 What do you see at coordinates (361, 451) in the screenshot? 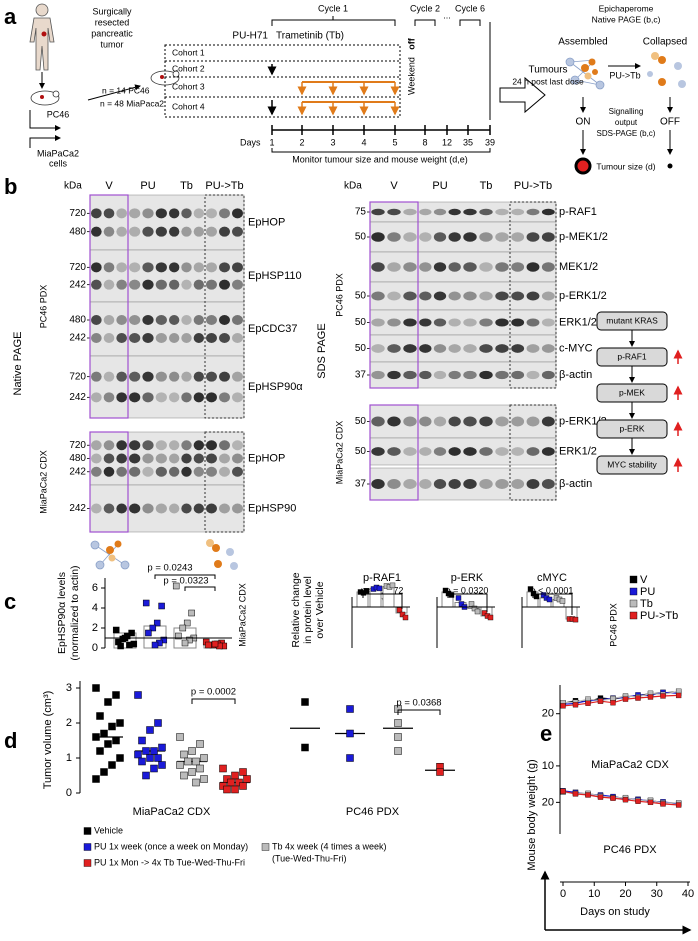
I see `kda-label: 50` at bounding box center [361, 451].